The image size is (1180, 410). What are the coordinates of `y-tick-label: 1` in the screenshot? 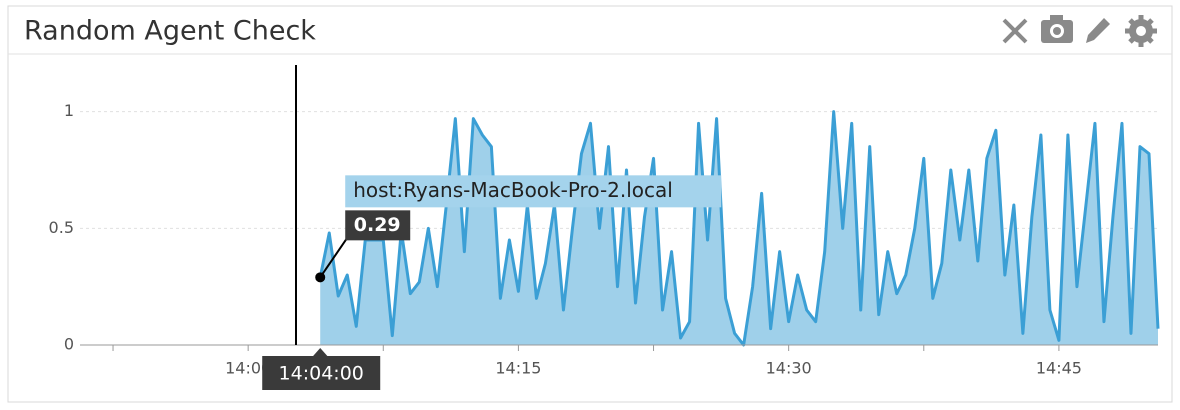 It's located at (69, 110).